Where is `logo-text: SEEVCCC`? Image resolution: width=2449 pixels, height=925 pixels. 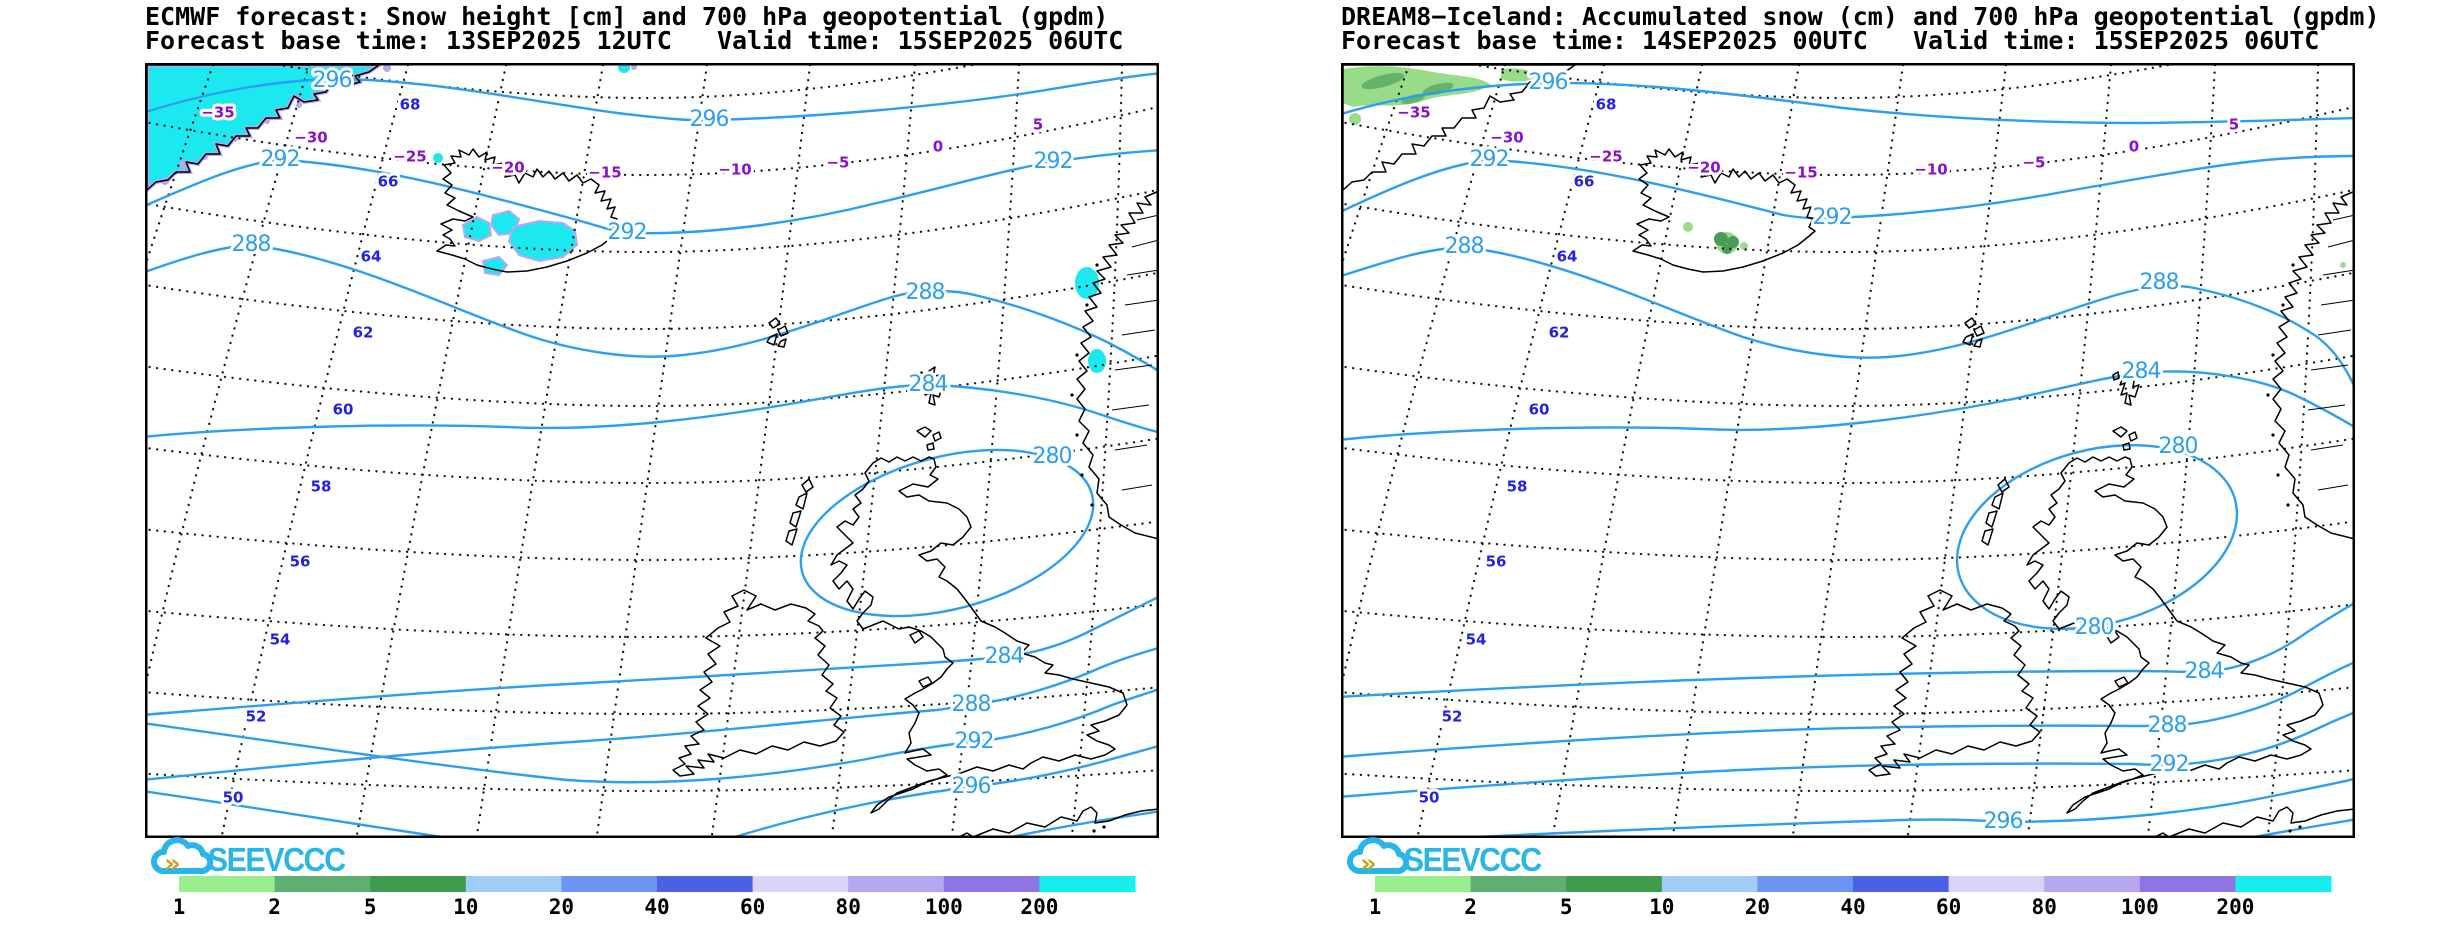 logo-text: SEEVCCC is located at coordinates (1473, 859).